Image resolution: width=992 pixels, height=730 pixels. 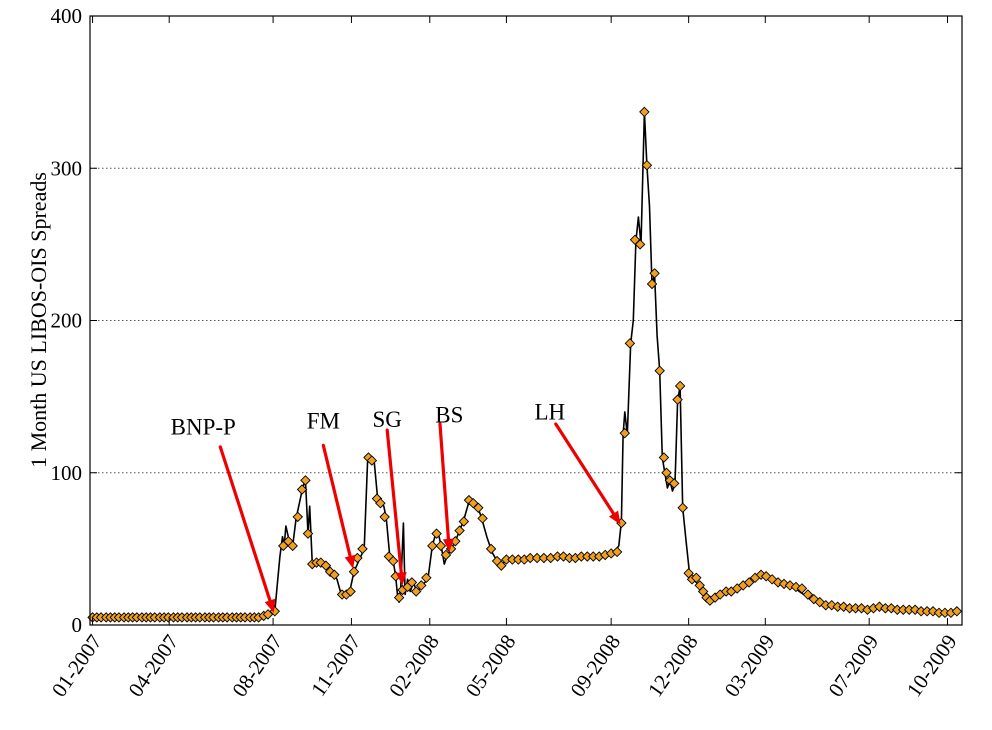 I want to click on annotation-label: FM, so click(x=323, y=421).